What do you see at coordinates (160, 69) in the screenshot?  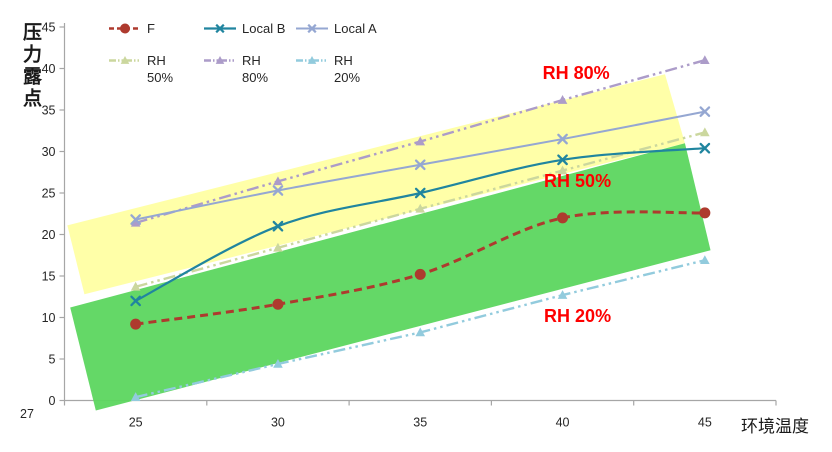 I see `legend-label: RH 50%` at bounding box center [160, 69].